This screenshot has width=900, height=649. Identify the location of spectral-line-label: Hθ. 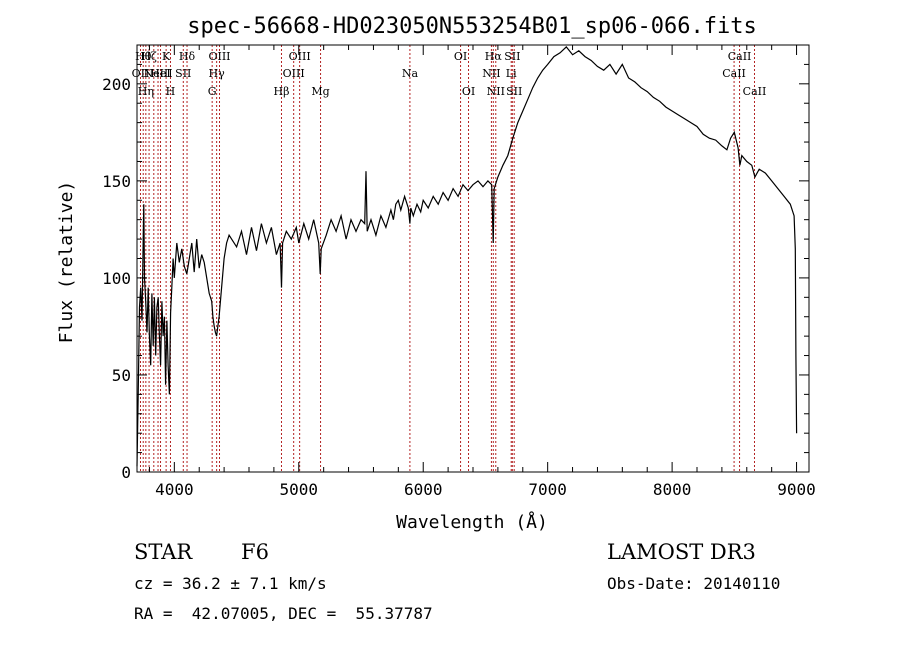
(143, 56).